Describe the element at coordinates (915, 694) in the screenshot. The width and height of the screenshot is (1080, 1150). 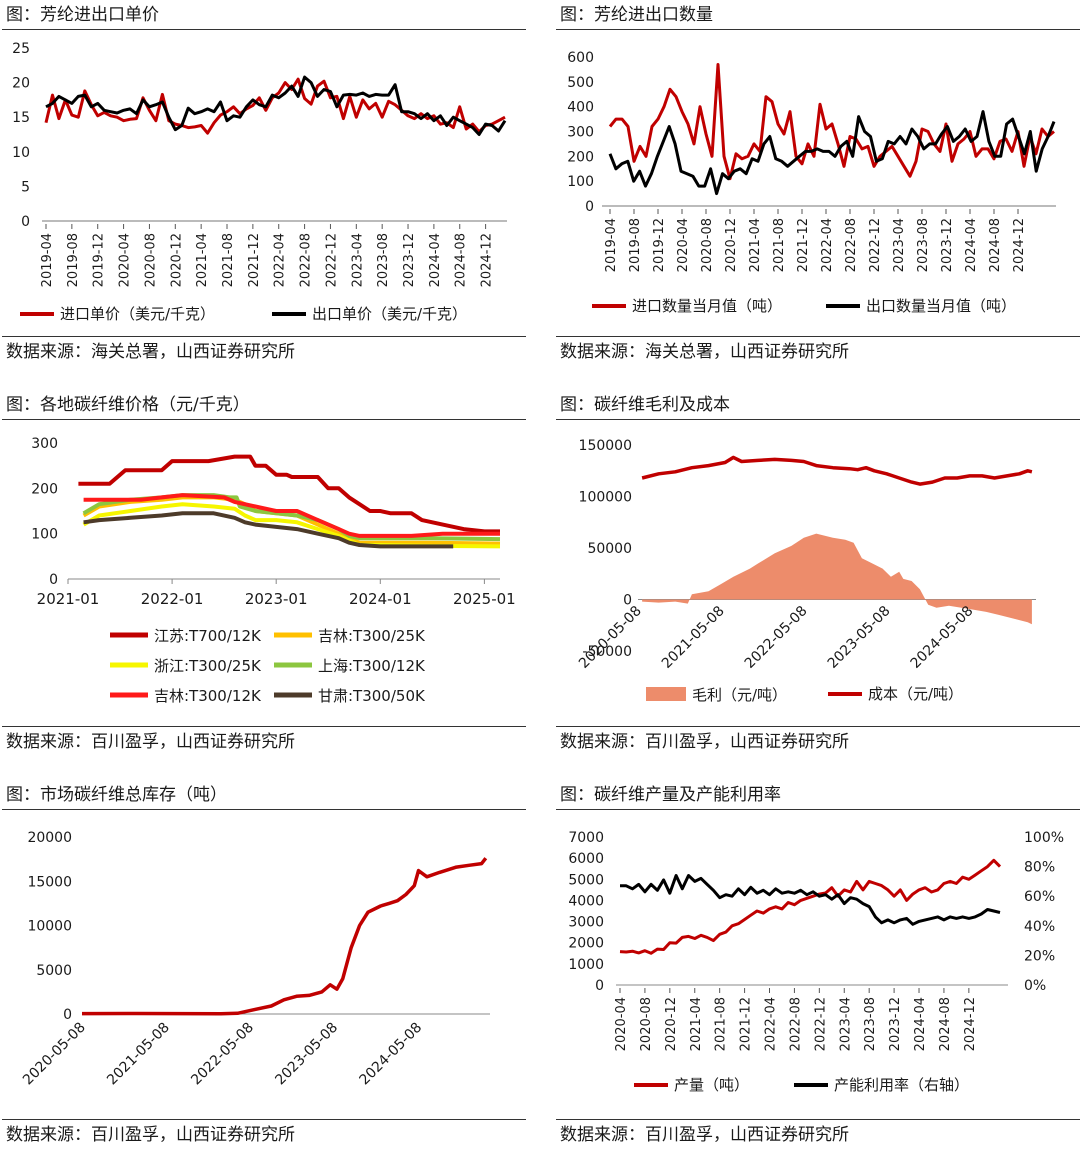
I see `legend-cost-label: 成本（元/吨）` at that location.